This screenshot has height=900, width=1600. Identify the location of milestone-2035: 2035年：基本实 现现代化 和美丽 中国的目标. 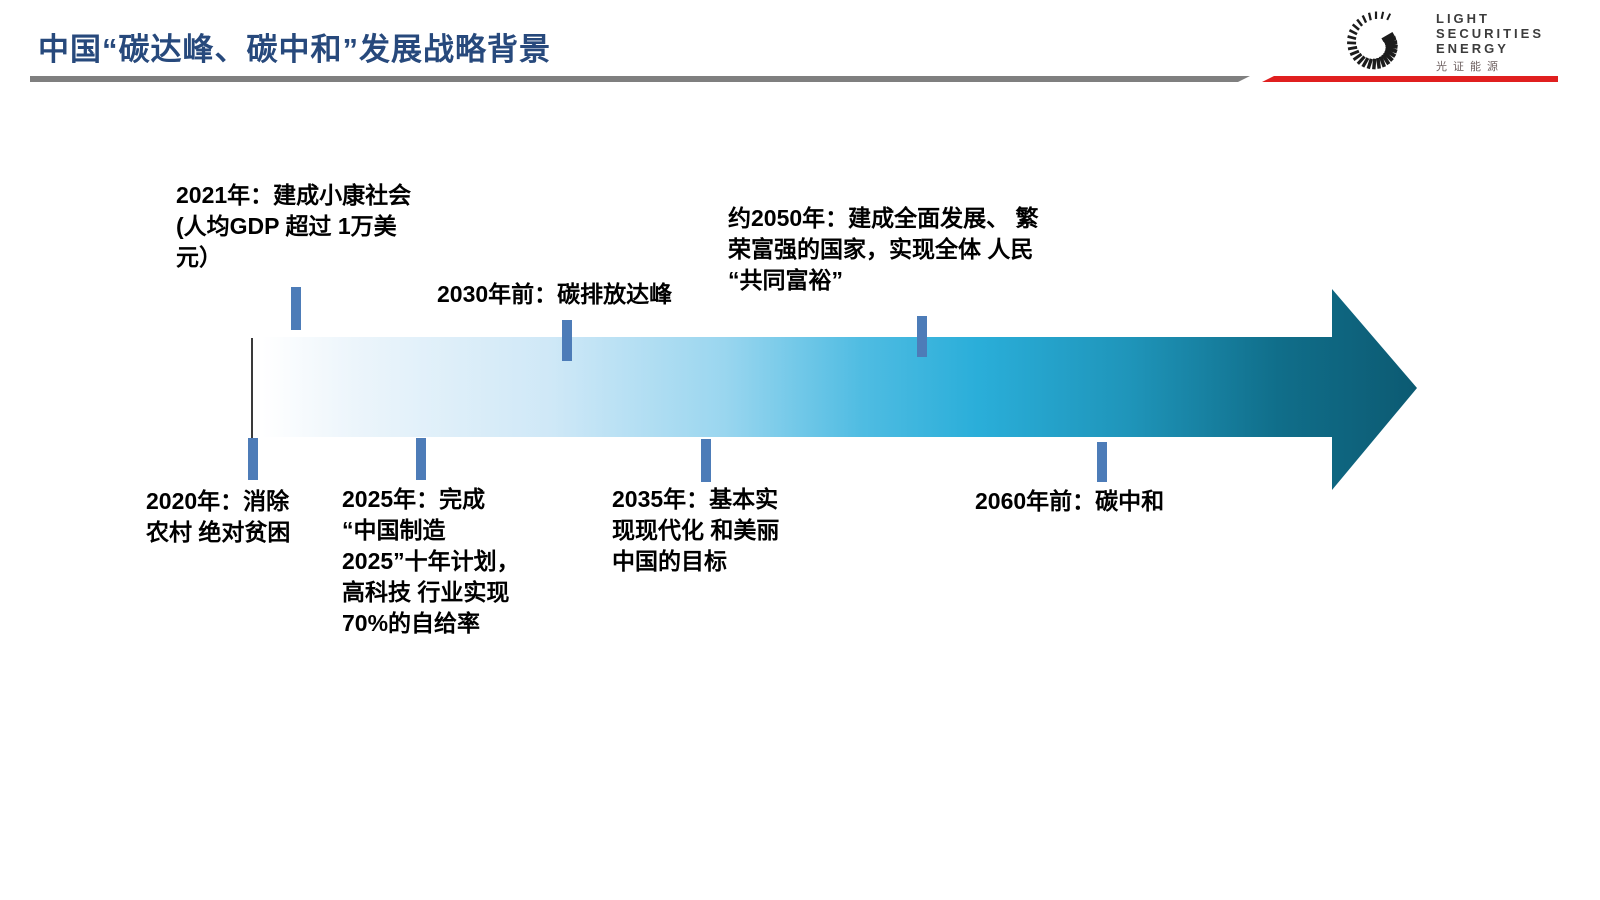
(696, 530).